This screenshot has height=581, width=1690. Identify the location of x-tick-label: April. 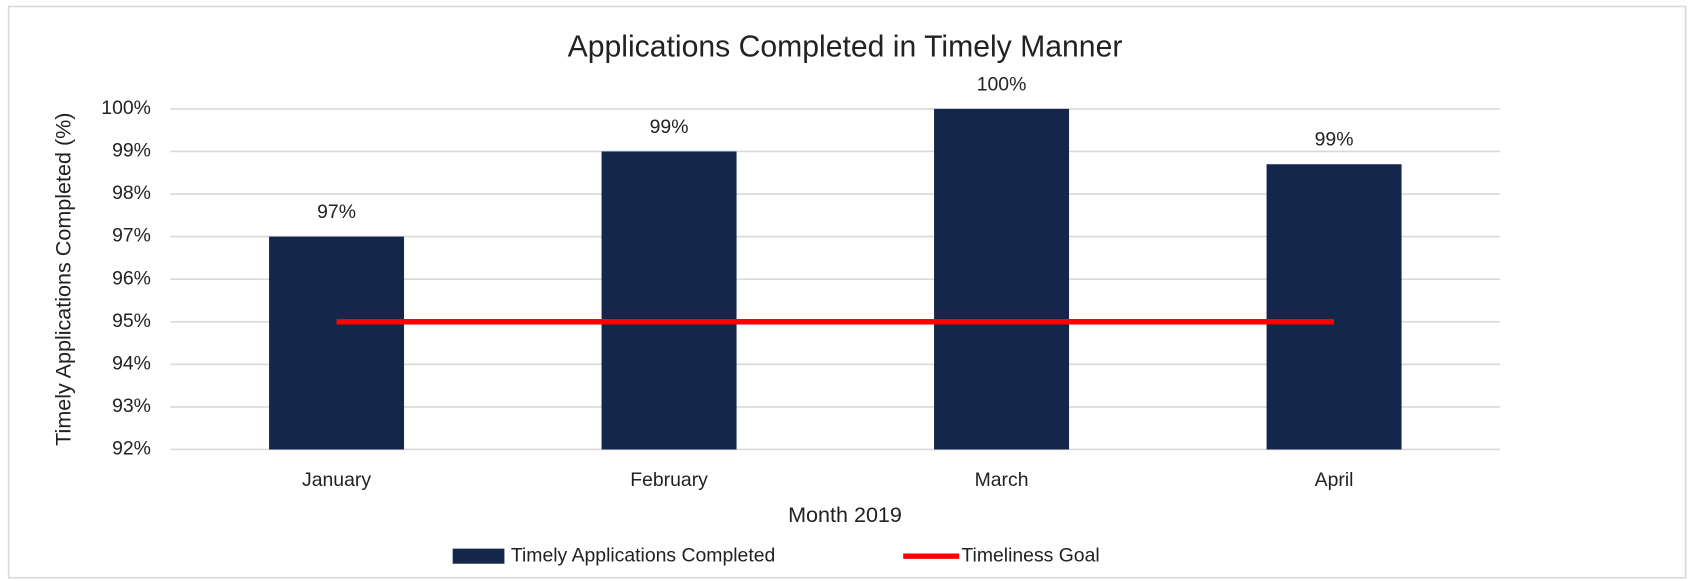
(1334, 480).